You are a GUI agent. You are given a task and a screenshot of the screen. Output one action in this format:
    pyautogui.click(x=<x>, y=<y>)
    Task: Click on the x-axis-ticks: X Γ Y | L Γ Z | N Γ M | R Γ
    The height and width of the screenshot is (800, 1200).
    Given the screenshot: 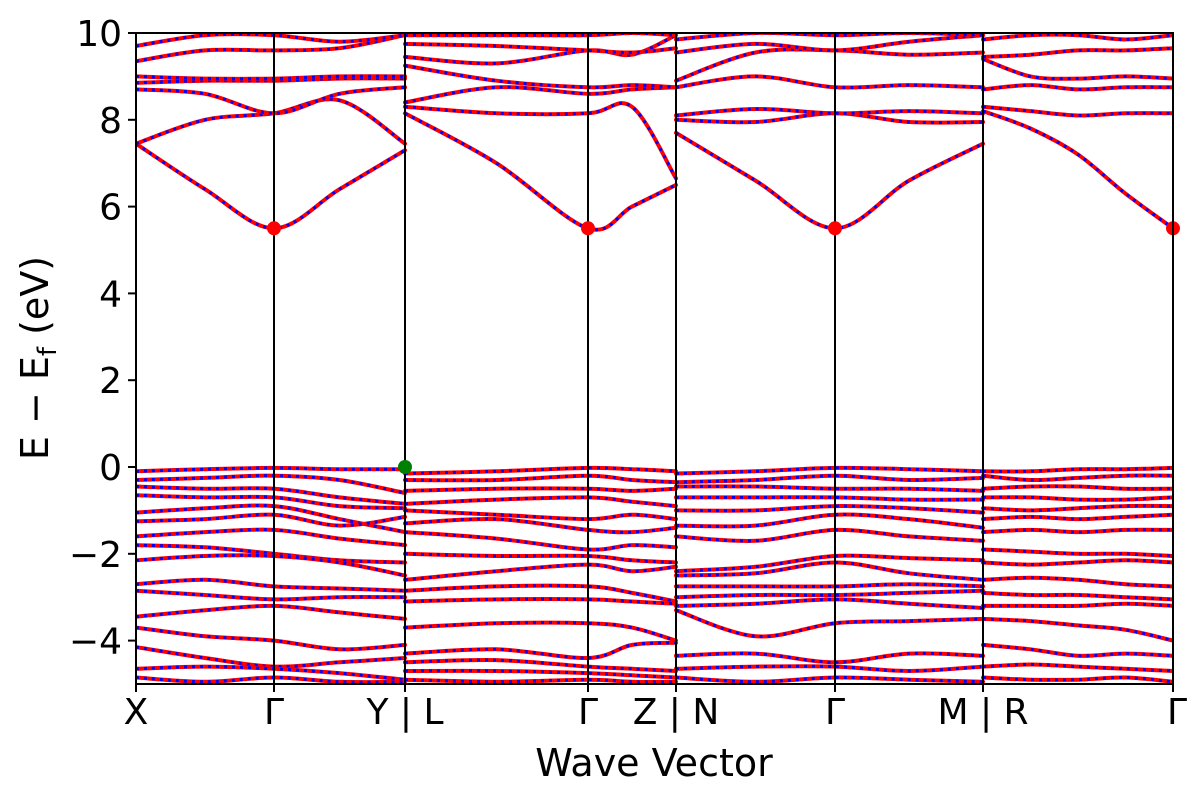 What is the action you would take?
    pyautogui.click(x=655, y=708)
    